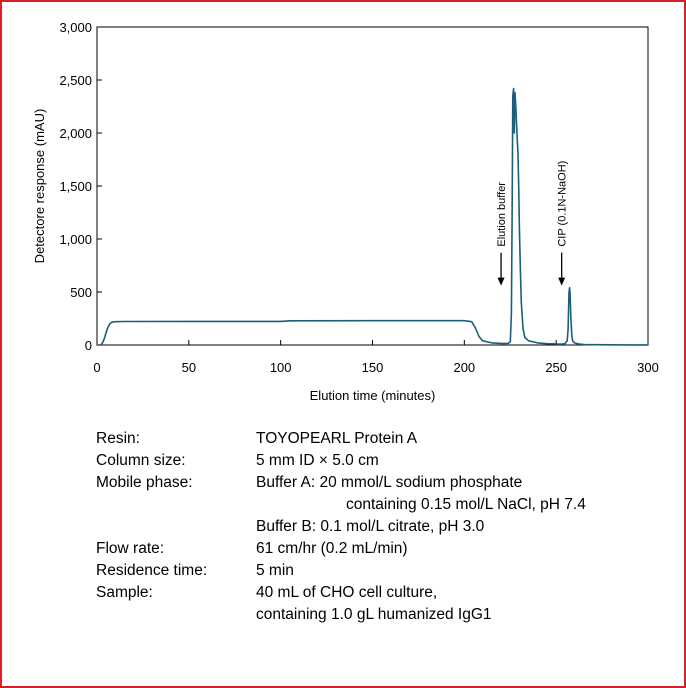 The height and width of the screenshot is (688, 686). Describe the element at coordinates (376, 571) in the screenshot. I see `condition-row-residence: Residence time: 5 min` at that location.